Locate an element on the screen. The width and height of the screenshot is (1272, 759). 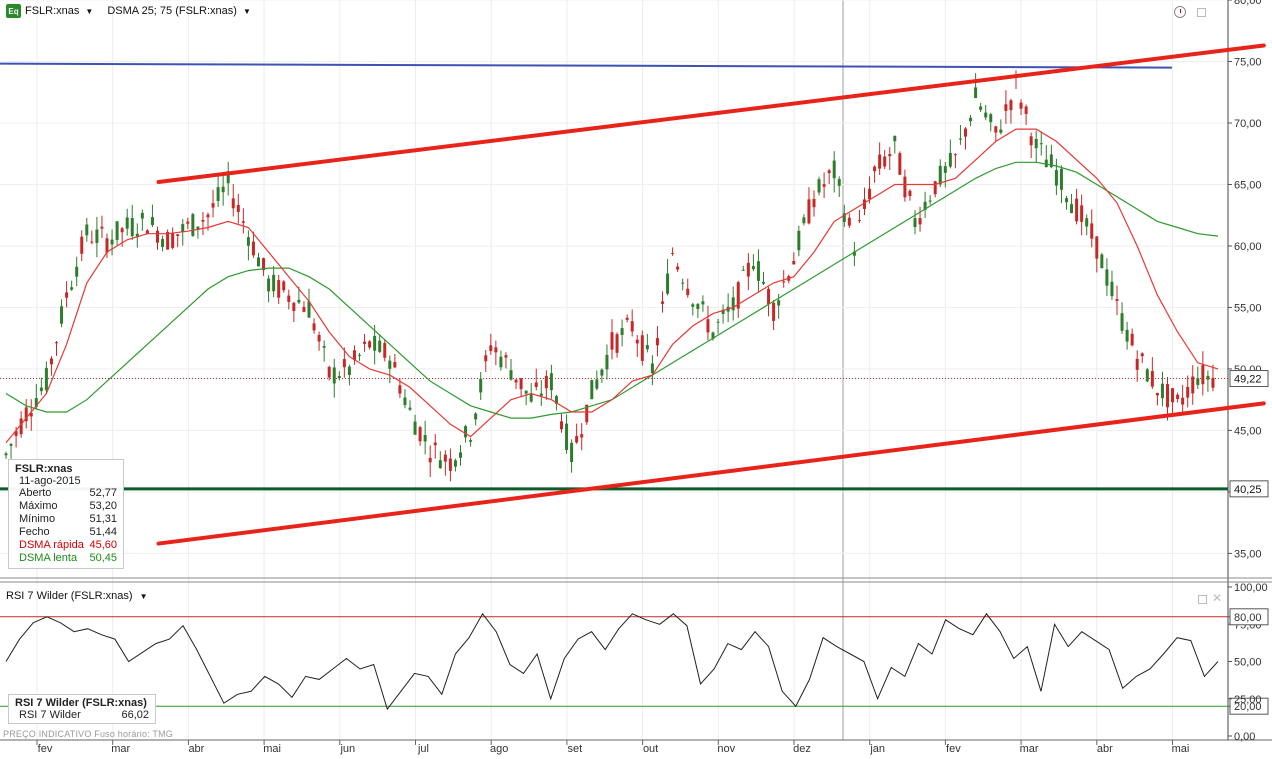
rsi-close-icon: ✕ is located at coordinates (1217, 598).